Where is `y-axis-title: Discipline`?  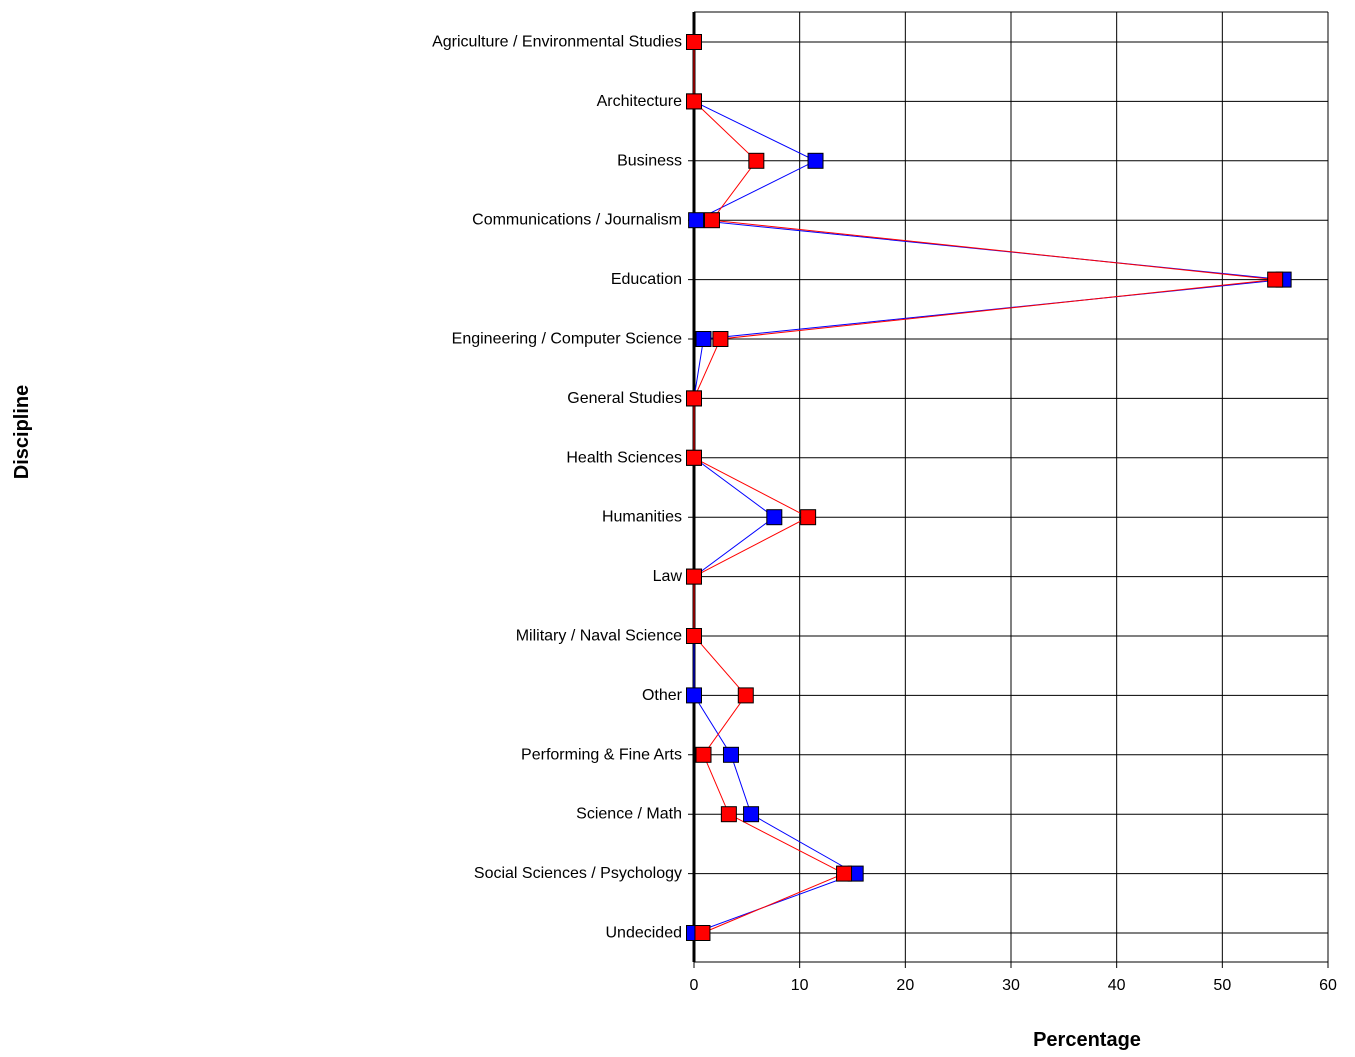 y-axis-title: Discipline is located at coordinates (22, 432).